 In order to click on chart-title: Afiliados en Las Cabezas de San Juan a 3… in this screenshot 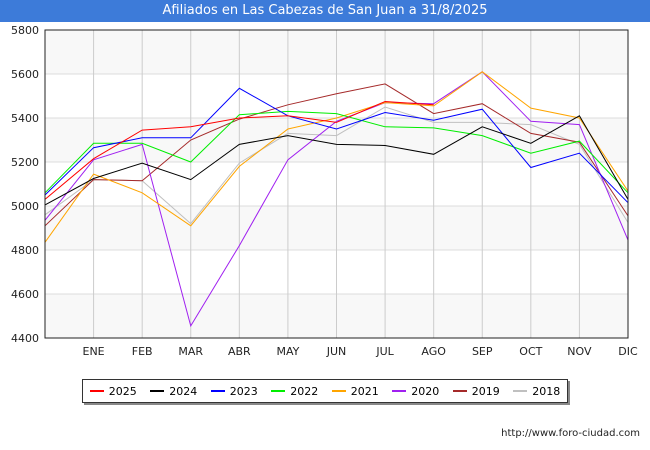, I will do `click(325, 11)`.